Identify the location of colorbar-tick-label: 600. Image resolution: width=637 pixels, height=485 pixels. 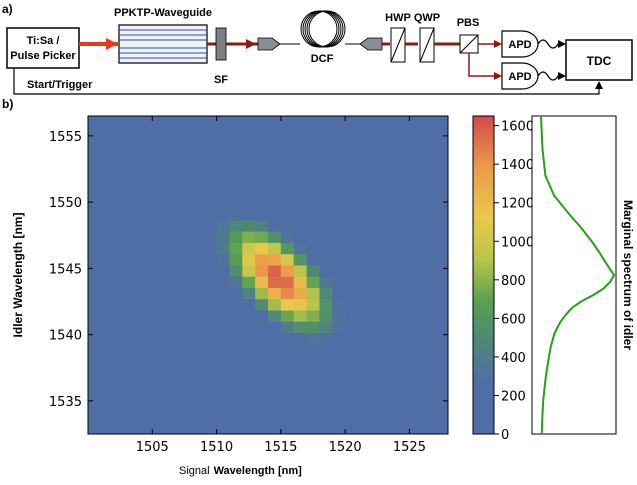
(513, 319).